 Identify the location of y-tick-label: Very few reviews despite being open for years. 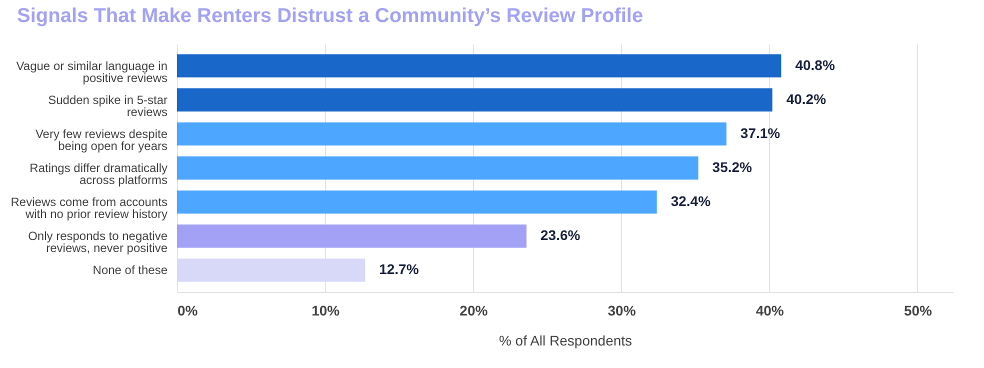
(101, 139).